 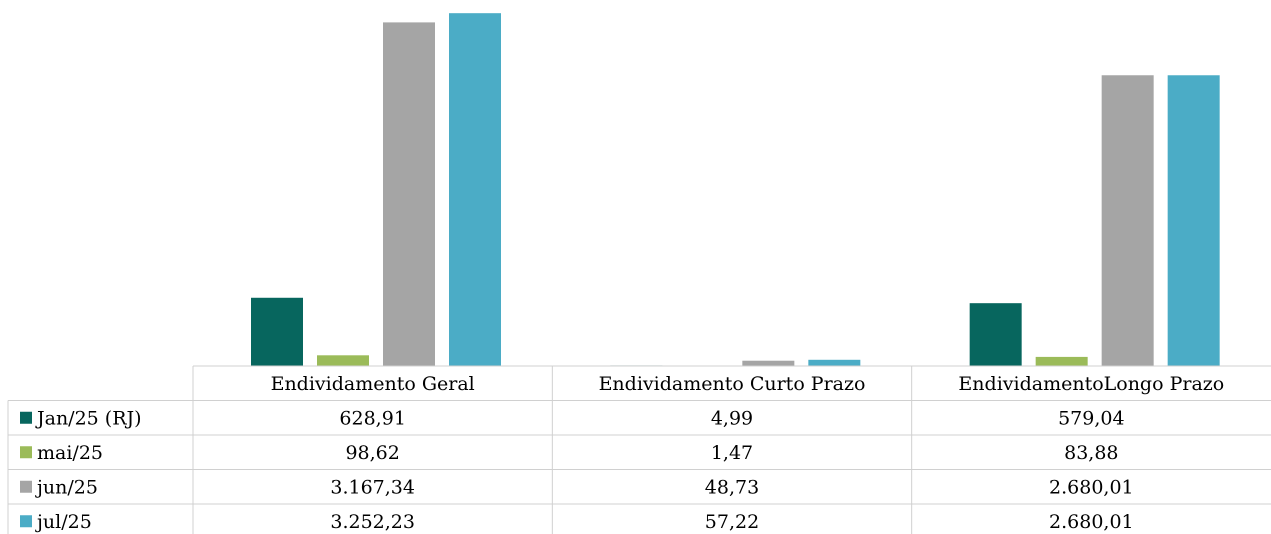 I want to click on data-label: 628,91, so click(x=372, y=418).